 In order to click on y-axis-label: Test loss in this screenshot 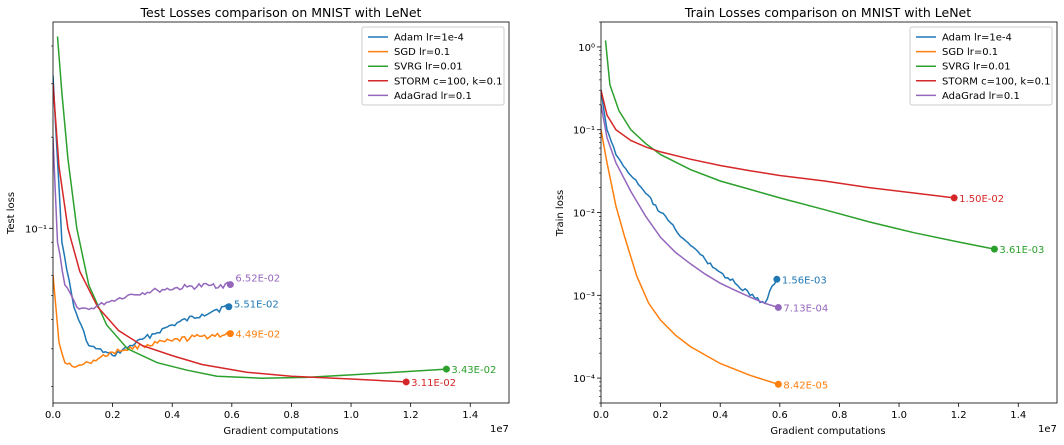, I will do `click(11, 213)`.